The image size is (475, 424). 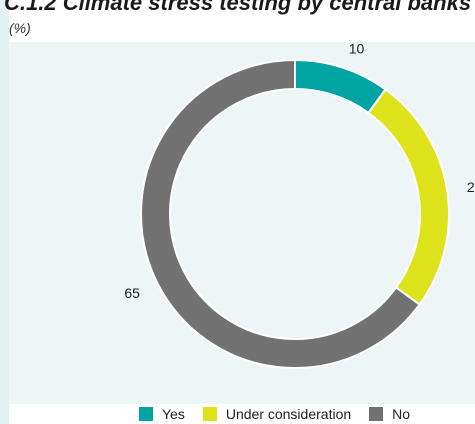 What do you see at coordinates (401, 414) in the screenshot?
I see `legend-label: No` at bounding box center [401, 414].